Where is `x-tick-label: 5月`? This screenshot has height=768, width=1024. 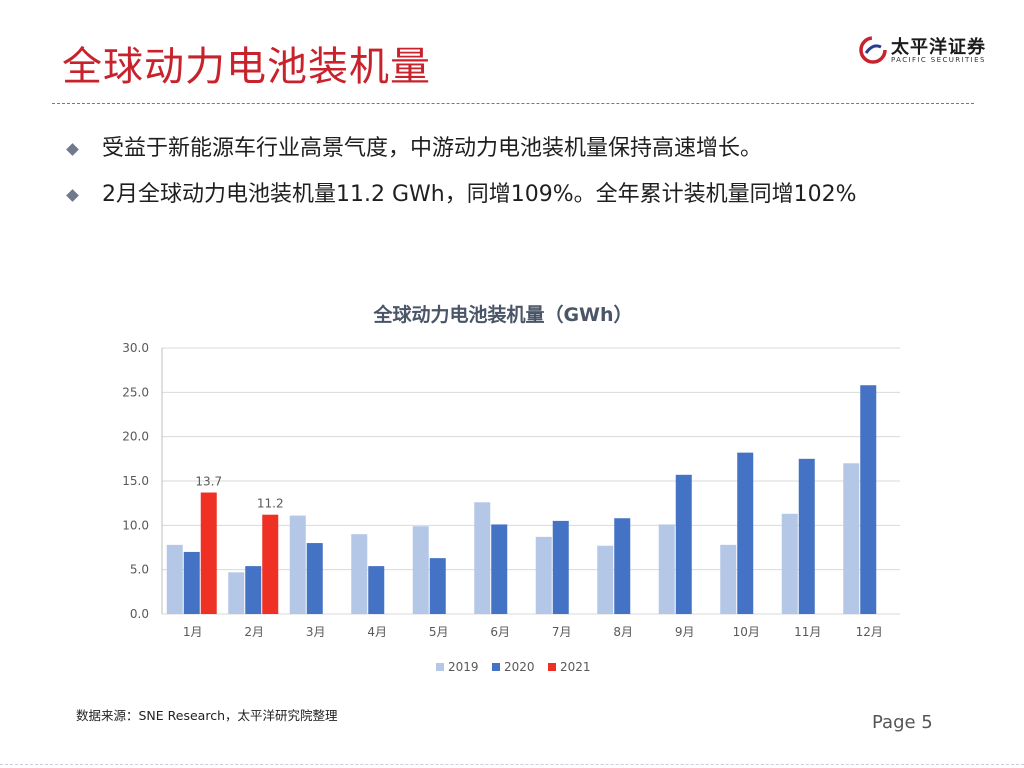 x-tick-label: 5月 is located at coordinates (439, 632).